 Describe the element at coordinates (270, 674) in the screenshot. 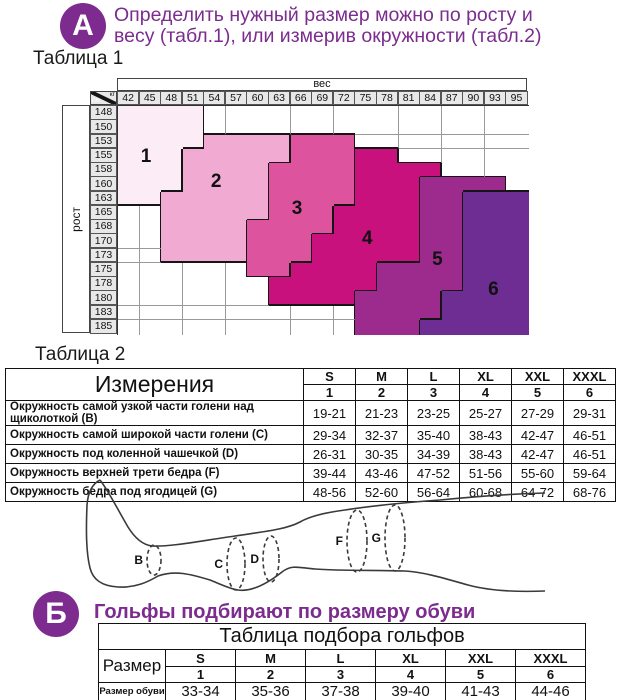

I see `size-number-cell: 2` at that location.